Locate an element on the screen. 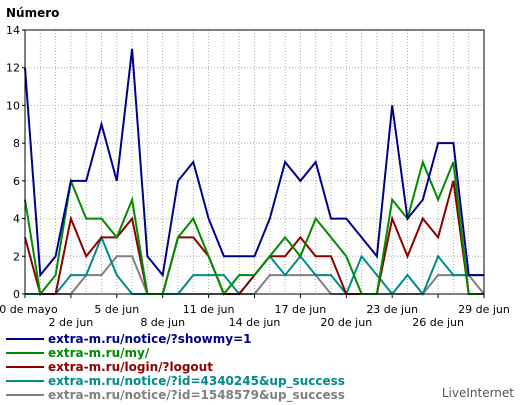 This screenshot has height=405, width=520. y-tick-label: 4 is located at coordinates (16, 219).